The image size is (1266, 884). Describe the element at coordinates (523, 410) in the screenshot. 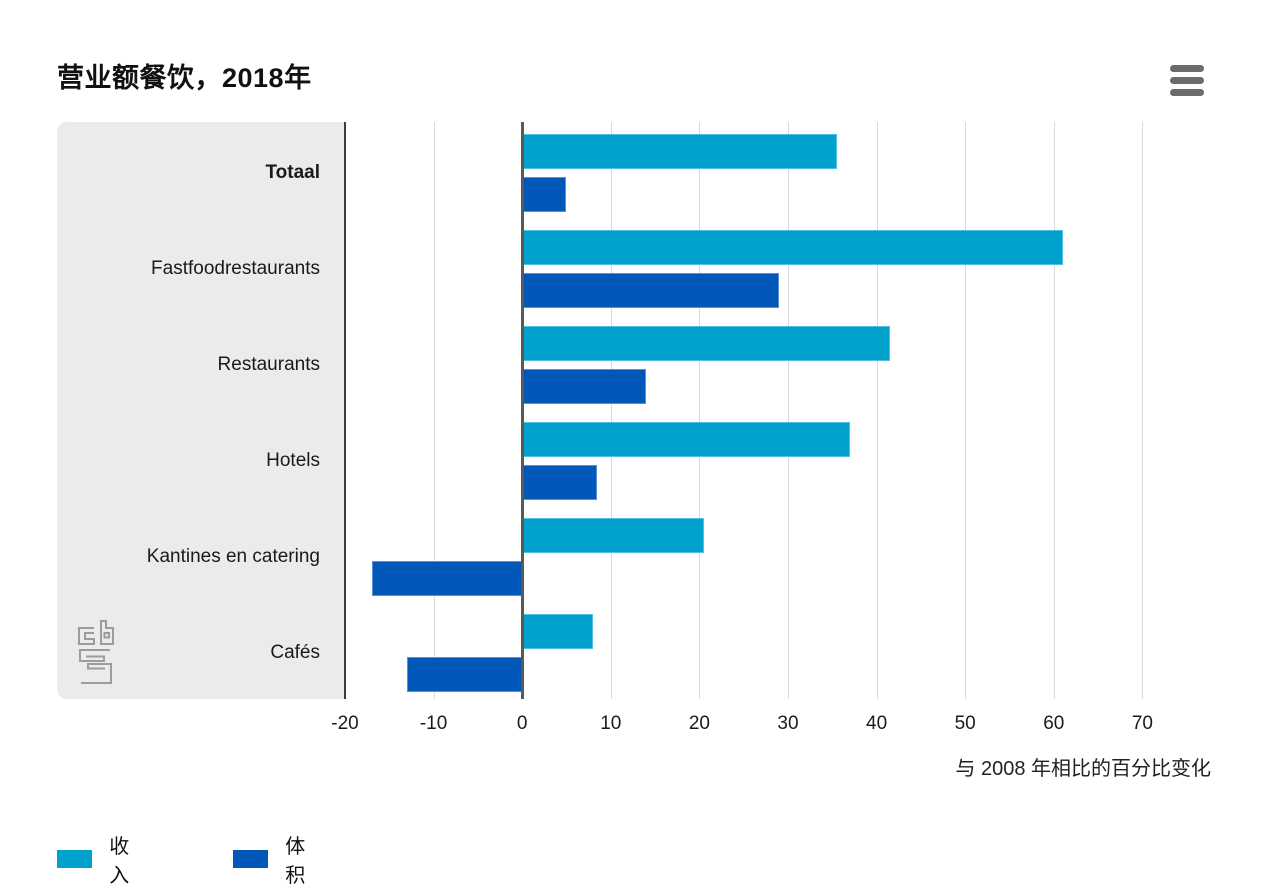

I see `zero-baseline` at that location.